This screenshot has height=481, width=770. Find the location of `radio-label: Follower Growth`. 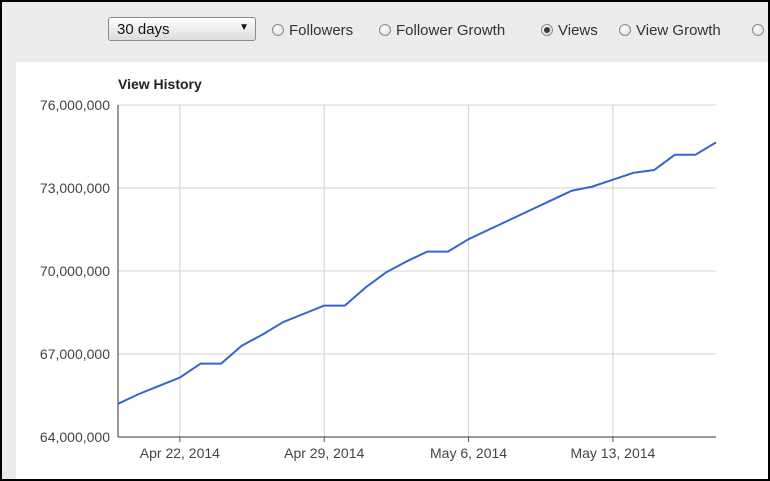

radio-label: Follower Growth is located at coordinates (451, 30).